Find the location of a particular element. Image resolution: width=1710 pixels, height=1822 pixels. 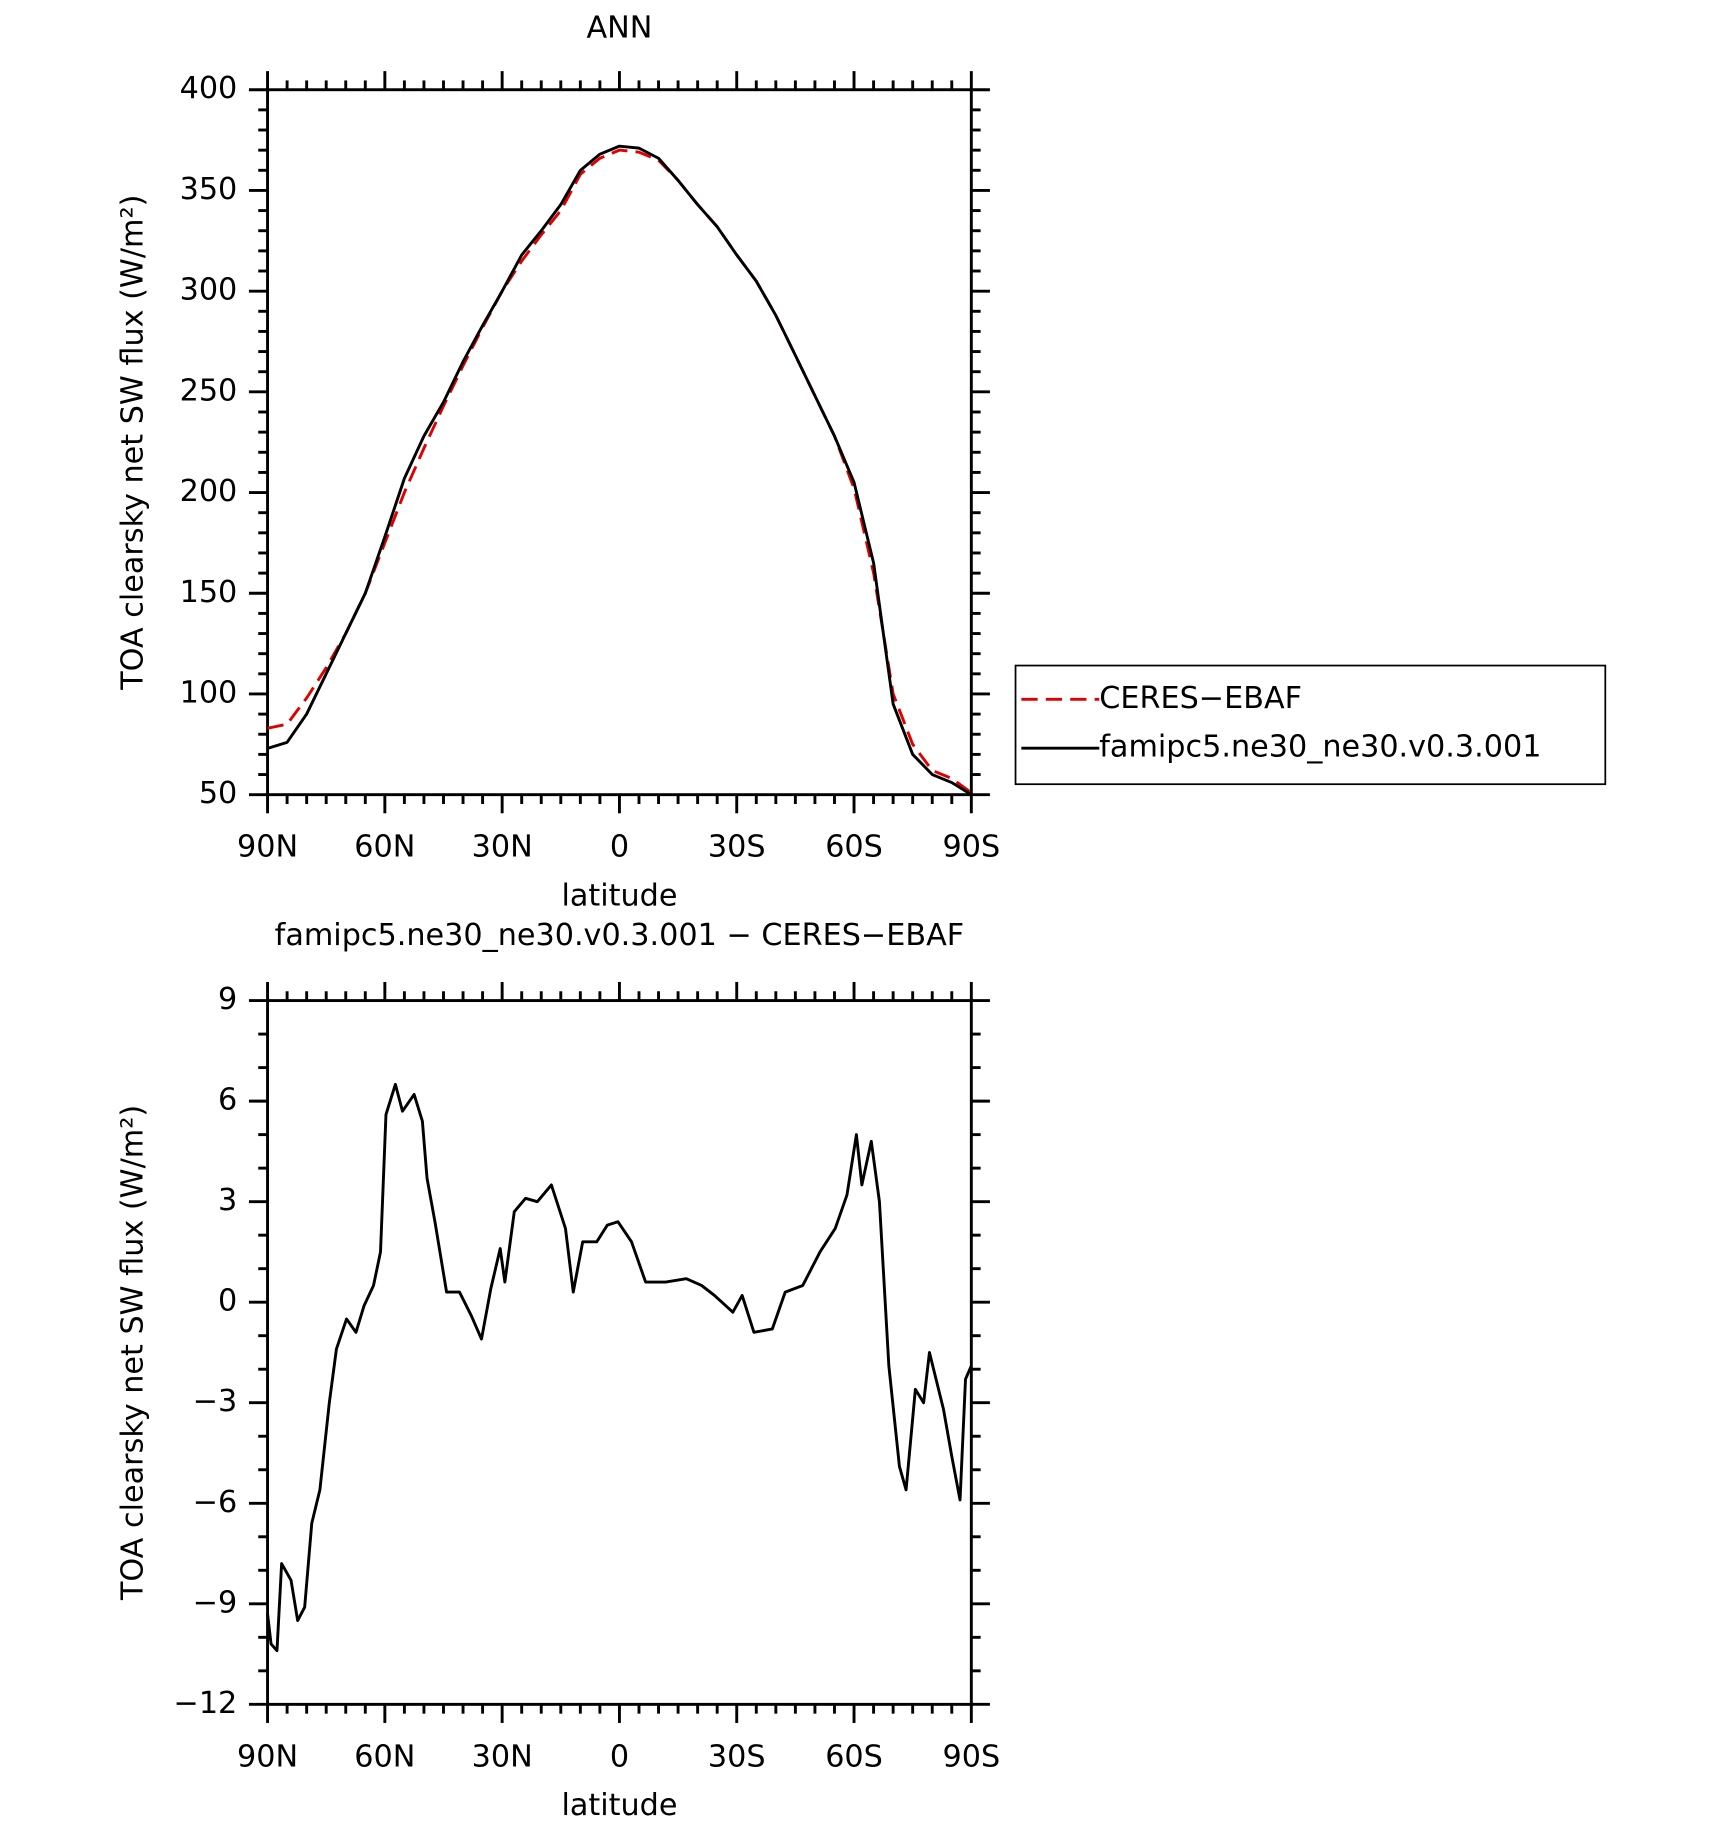

chart-title: ANN is located at coordinates (619, 28).